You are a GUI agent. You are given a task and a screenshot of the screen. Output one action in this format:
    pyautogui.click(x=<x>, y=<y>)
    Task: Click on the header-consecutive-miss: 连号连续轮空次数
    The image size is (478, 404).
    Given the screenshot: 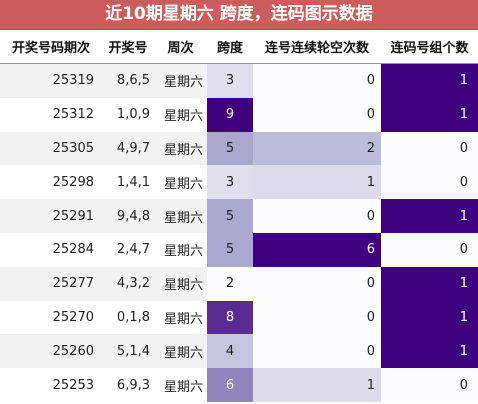 What is the action you would take?
    pyautogui.click(x=317, y=47)
    